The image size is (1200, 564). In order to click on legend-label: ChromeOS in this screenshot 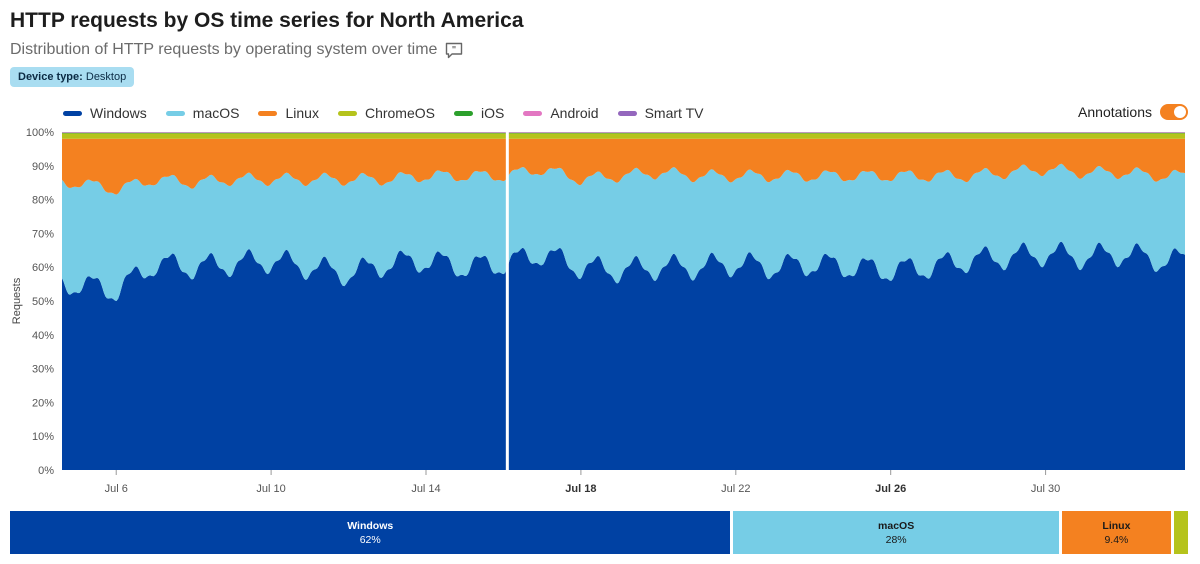, I will do `click(399, 113)`.